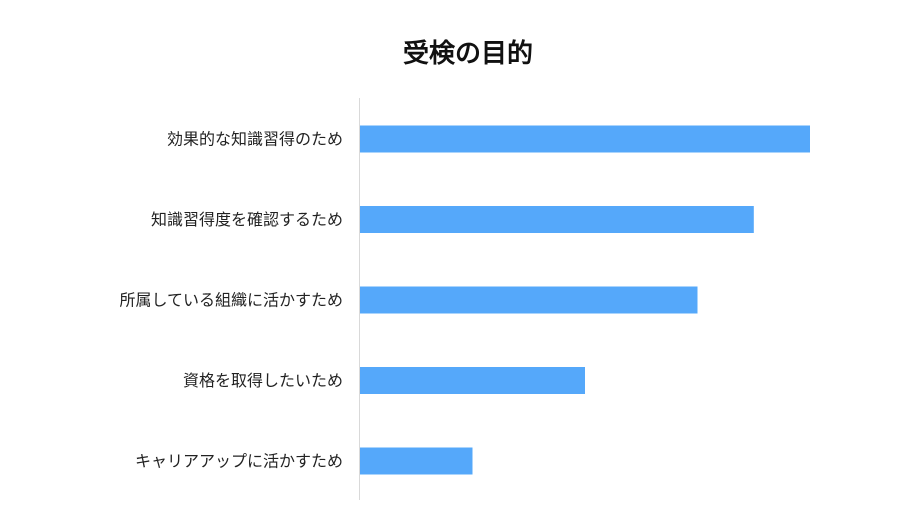 This screenshot has height=529, width=903. I want to click on category-label-1: 効果的な知識習得のため, so click(255, 139).